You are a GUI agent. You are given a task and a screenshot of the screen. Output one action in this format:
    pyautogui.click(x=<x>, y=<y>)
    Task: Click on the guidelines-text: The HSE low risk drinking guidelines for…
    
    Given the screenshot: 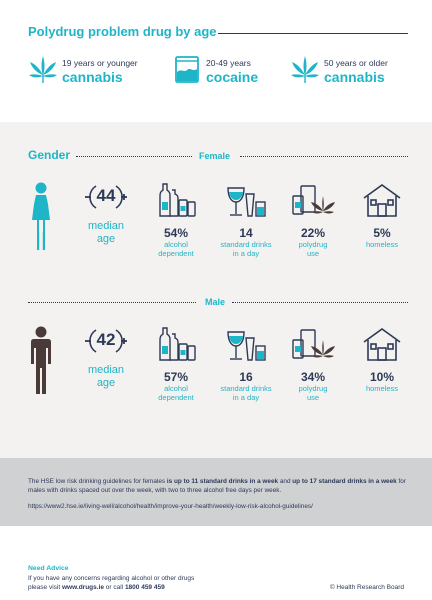 What is the action you would take?
    pyautogui.click(x=218, y=486)
    